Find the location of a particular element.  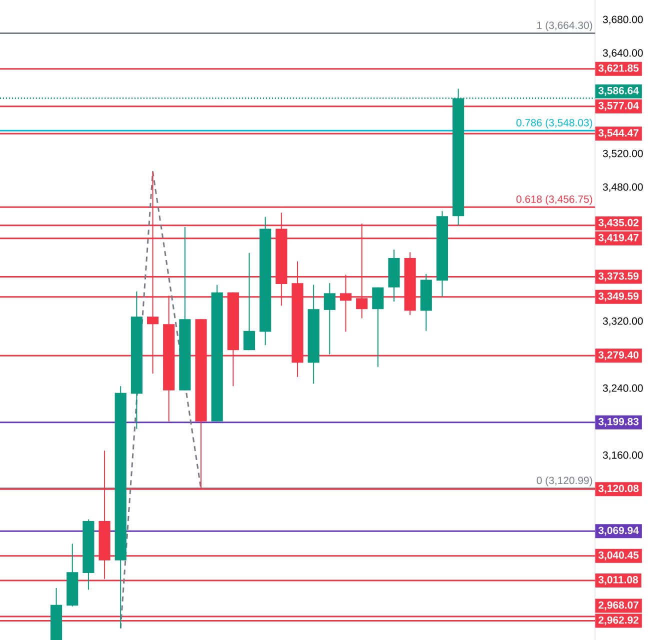

ref-line-label: 3,586.64 is located at coordinates (618, 91).